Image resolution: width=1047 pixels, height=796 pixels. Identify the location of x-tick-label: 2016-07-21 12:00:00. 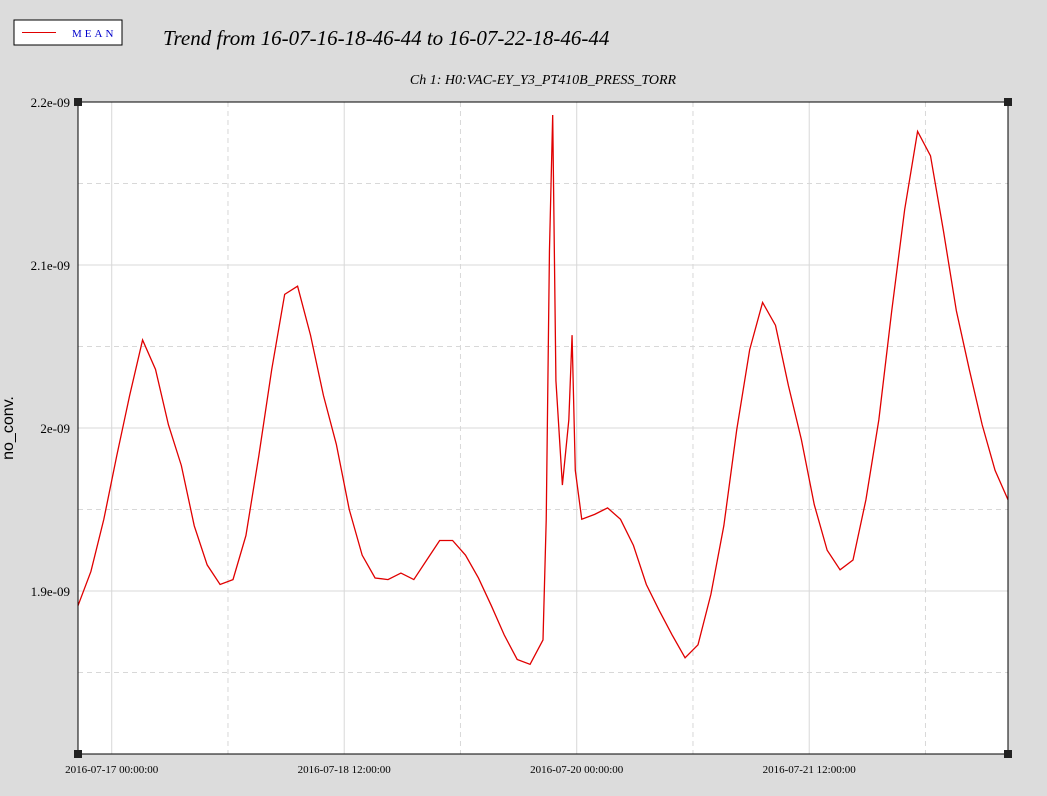
(810, 770).